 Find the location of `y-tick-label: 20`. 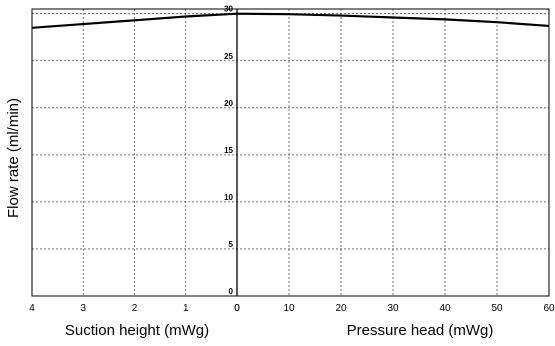

y-tick-label: 20 is located at coordinates (228, 103).